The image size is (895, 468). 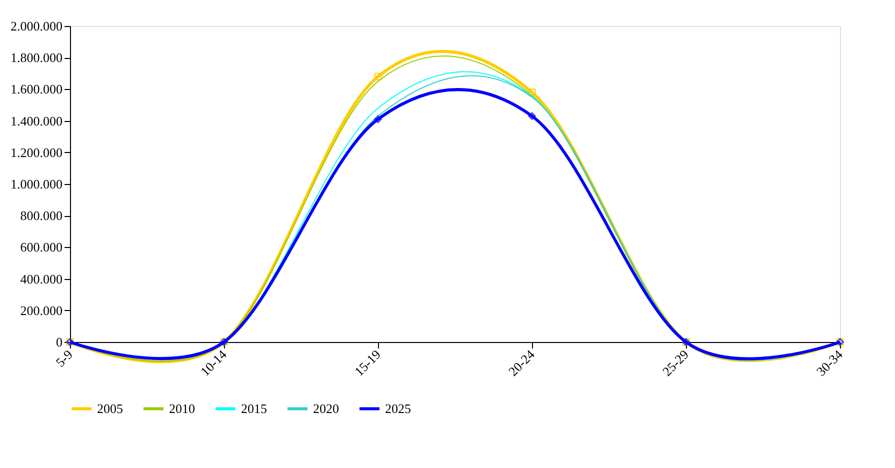 What do you see at coordinates (254, 408) in the screenshot?
I see `legend-label: 2015` at bounding box center [254, 408].